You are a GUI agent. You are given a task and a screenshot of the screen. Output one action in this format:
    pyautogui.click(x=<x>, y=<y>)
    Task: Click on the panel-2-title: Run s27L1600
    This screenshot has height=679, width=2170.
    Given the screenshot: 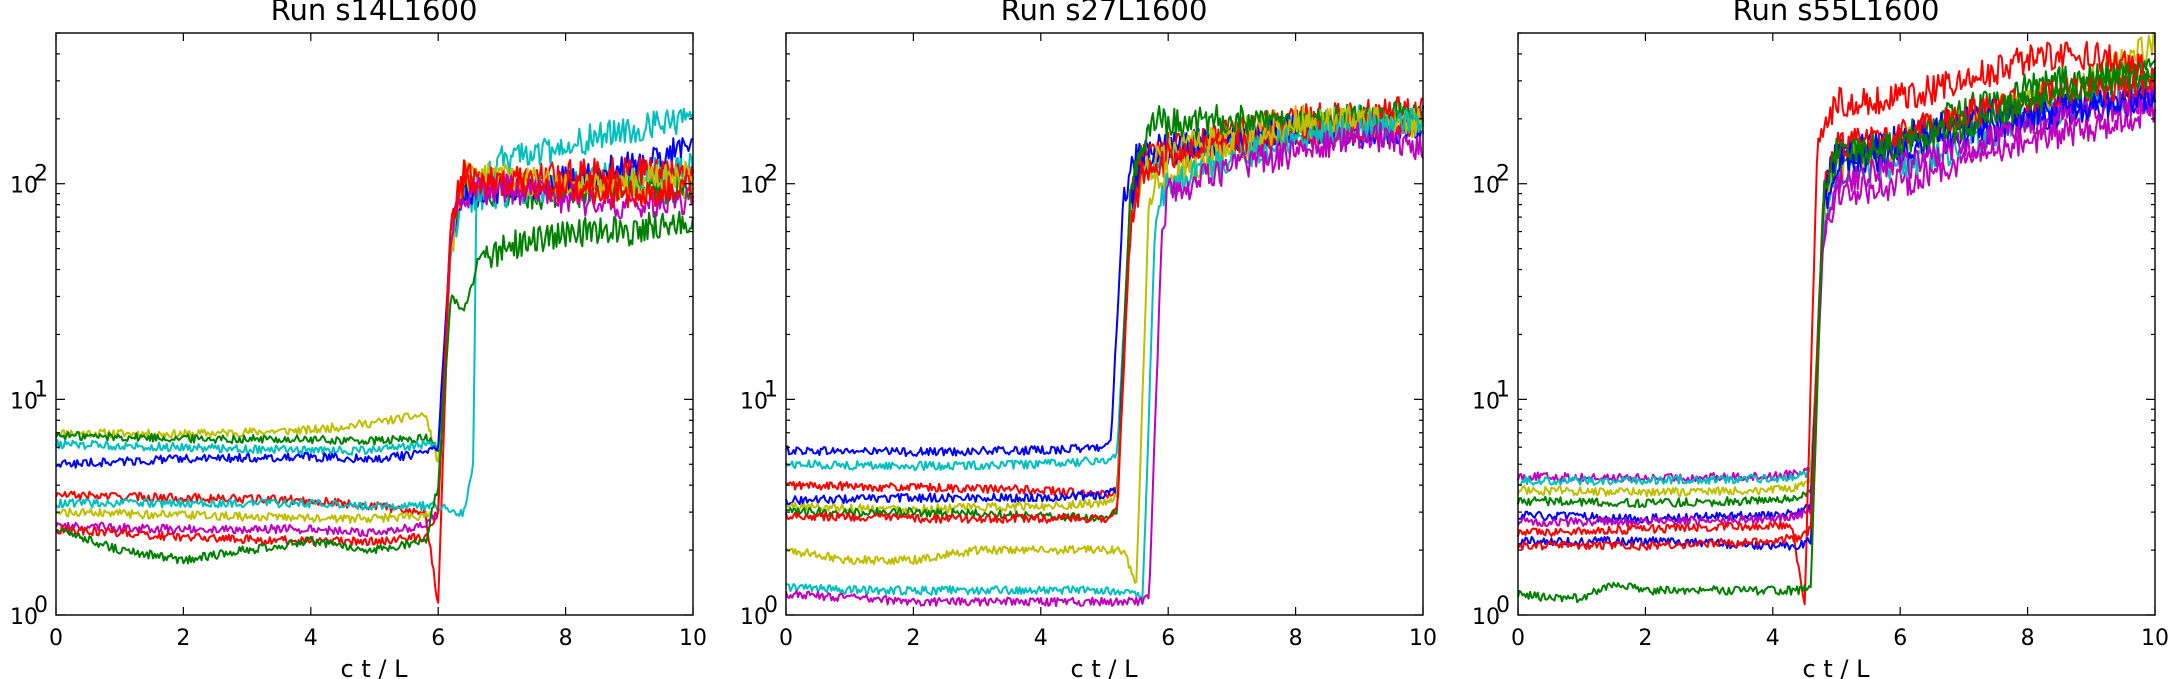 What is the action you would take?
    pyautogui.click(x=1104, y=13)
    